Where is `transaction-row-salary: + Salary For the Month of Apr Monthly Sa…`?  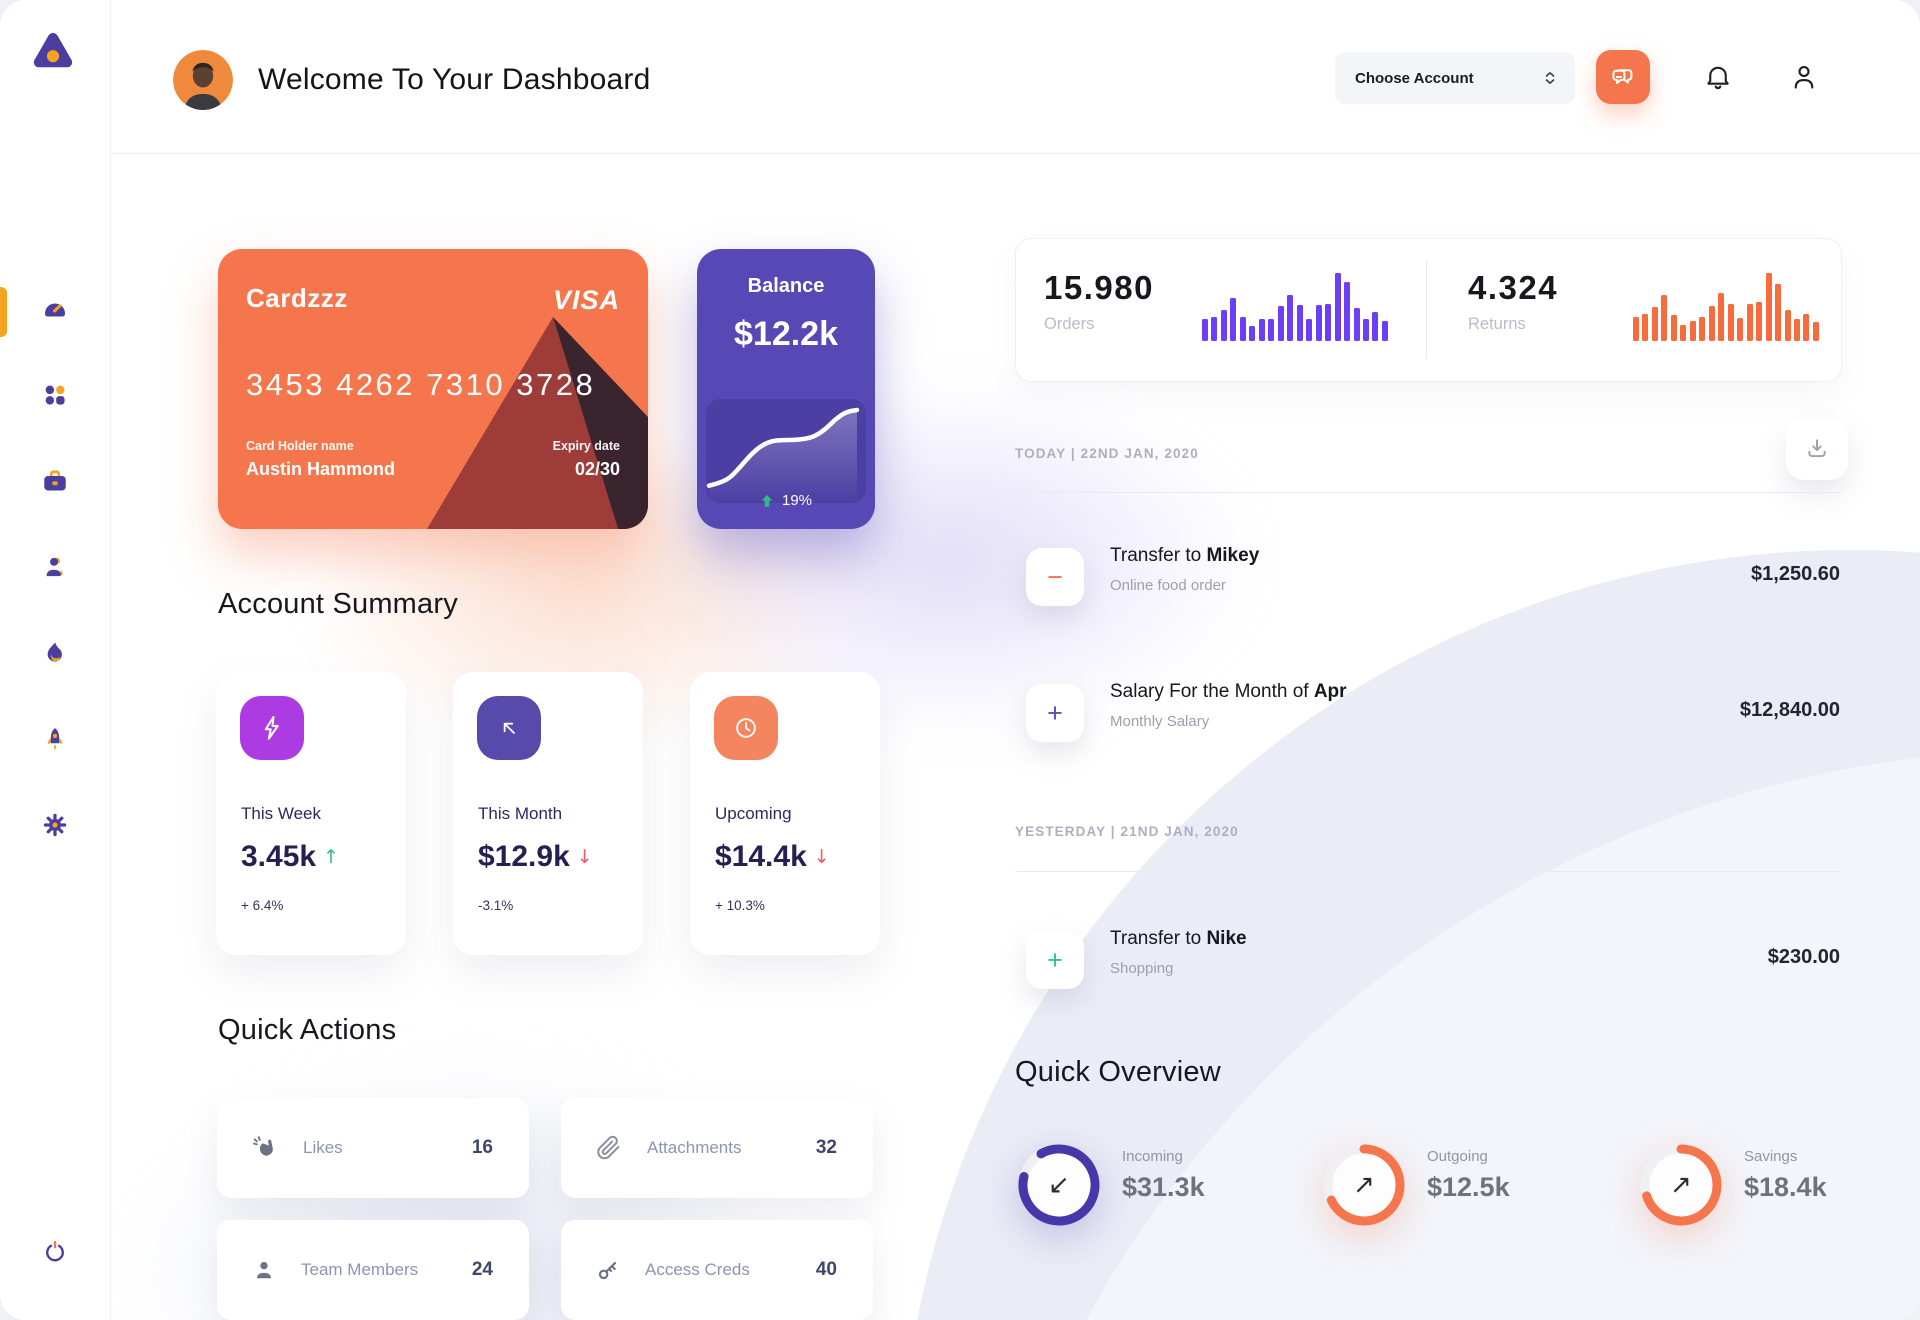 transaction-row-salary: + Salary For the Month of Apr Monthly Sa… is located at coordinates (1427, 713).